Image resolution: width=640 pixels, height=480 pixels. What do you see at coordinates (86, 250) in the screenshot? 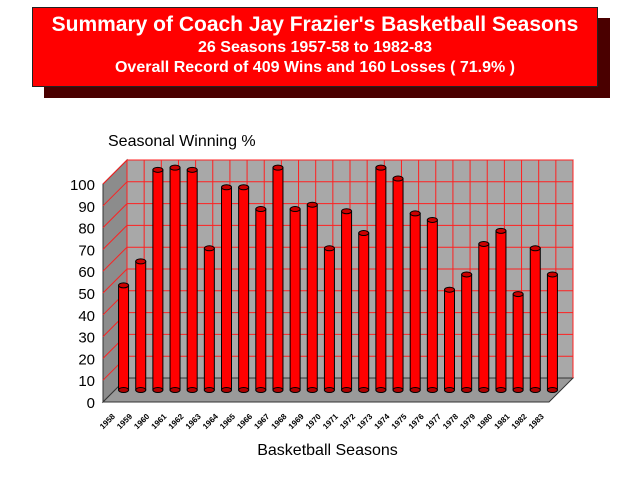
I see `y-tick-label: 70` at bounding box center [86, 250].